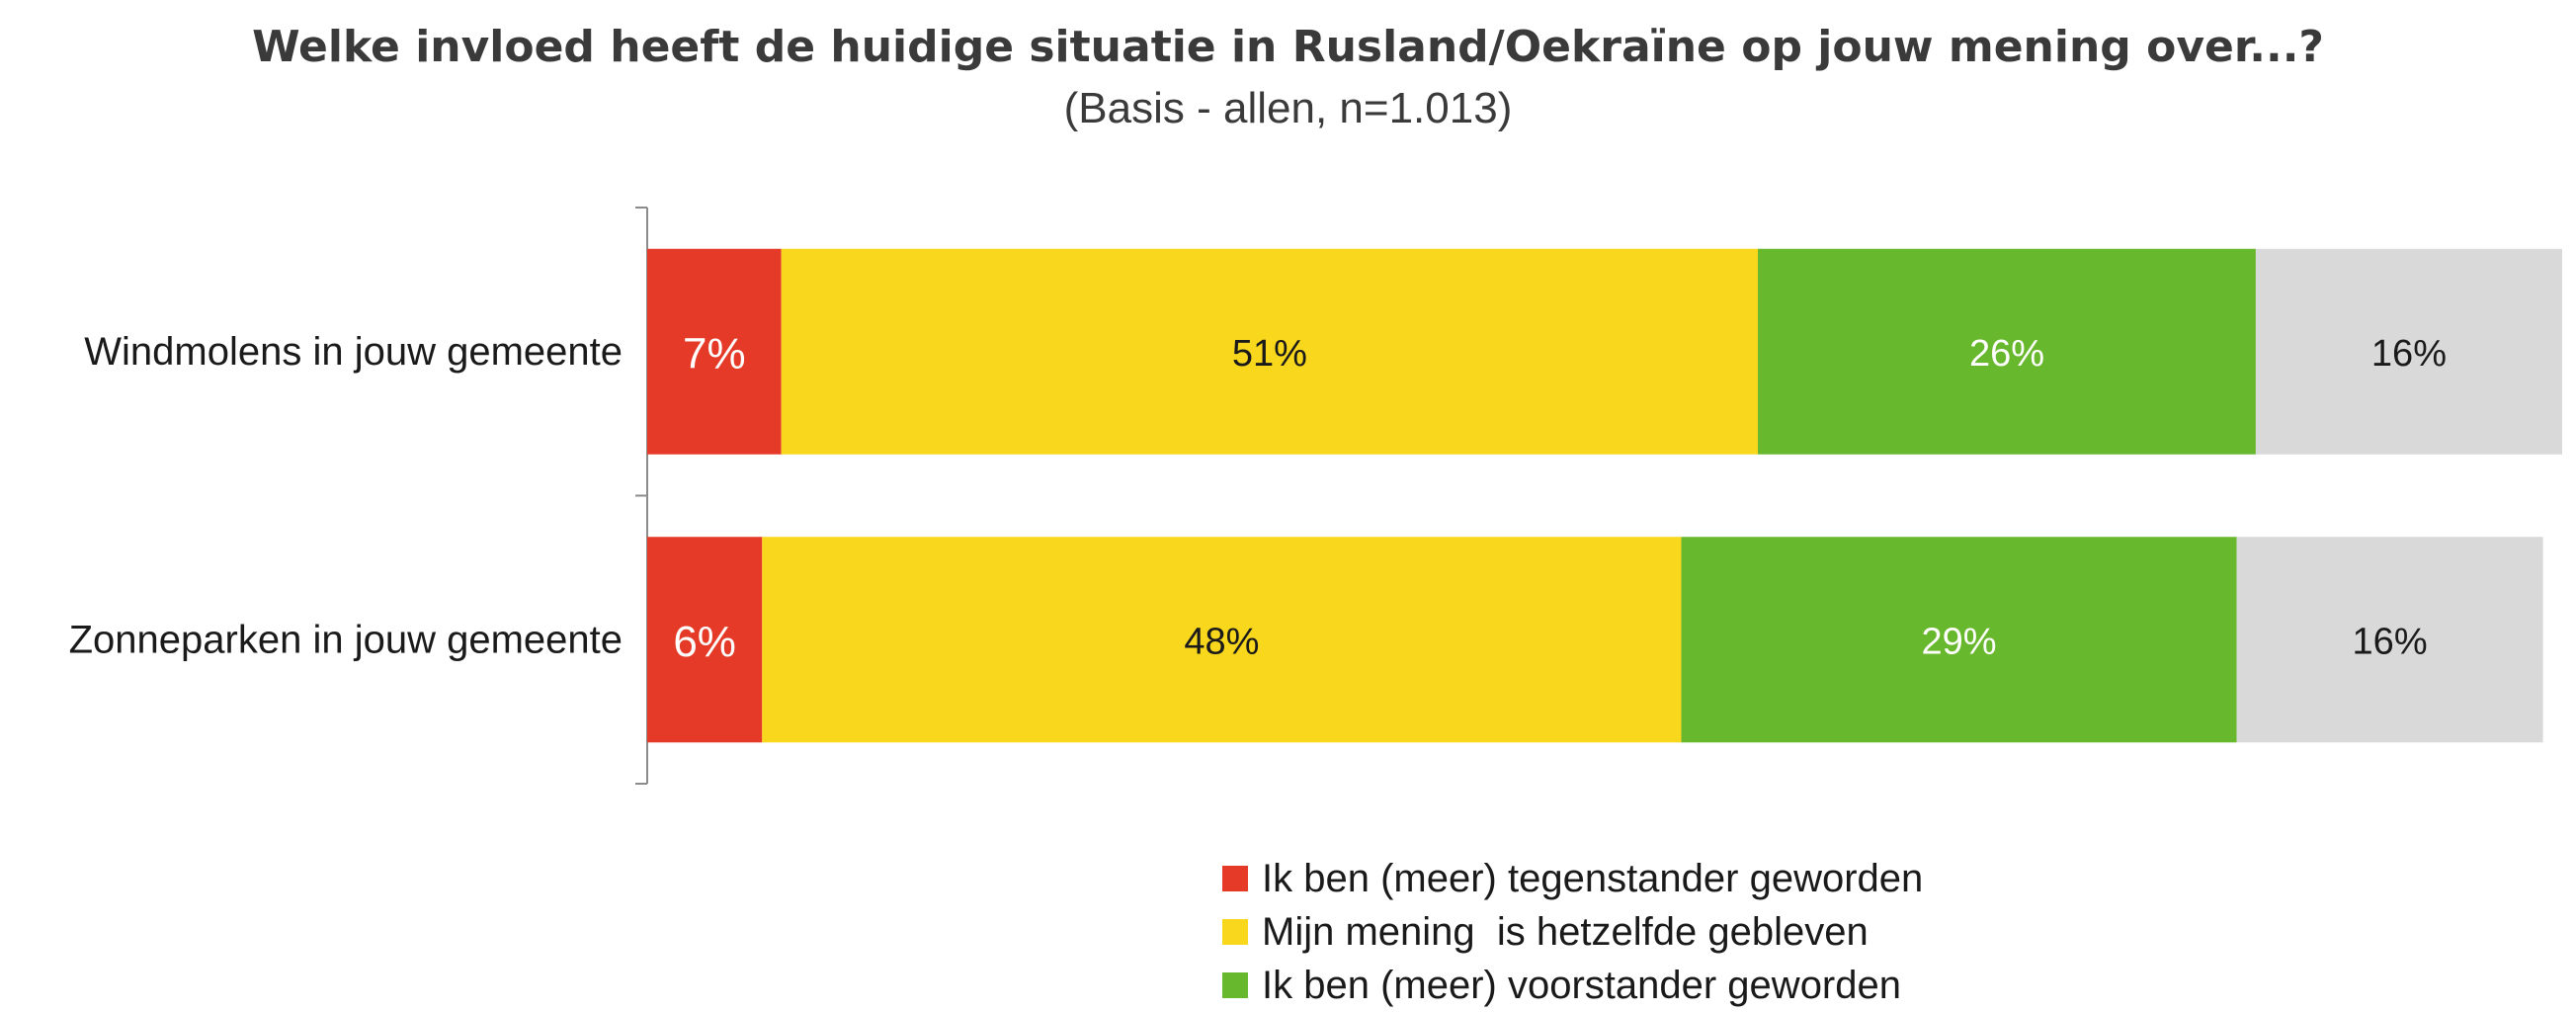 Image resolution: width=2576 pixels, height=1012 pixels. I want to click on data-label-voorstander: 29%, so click(1958, 641).